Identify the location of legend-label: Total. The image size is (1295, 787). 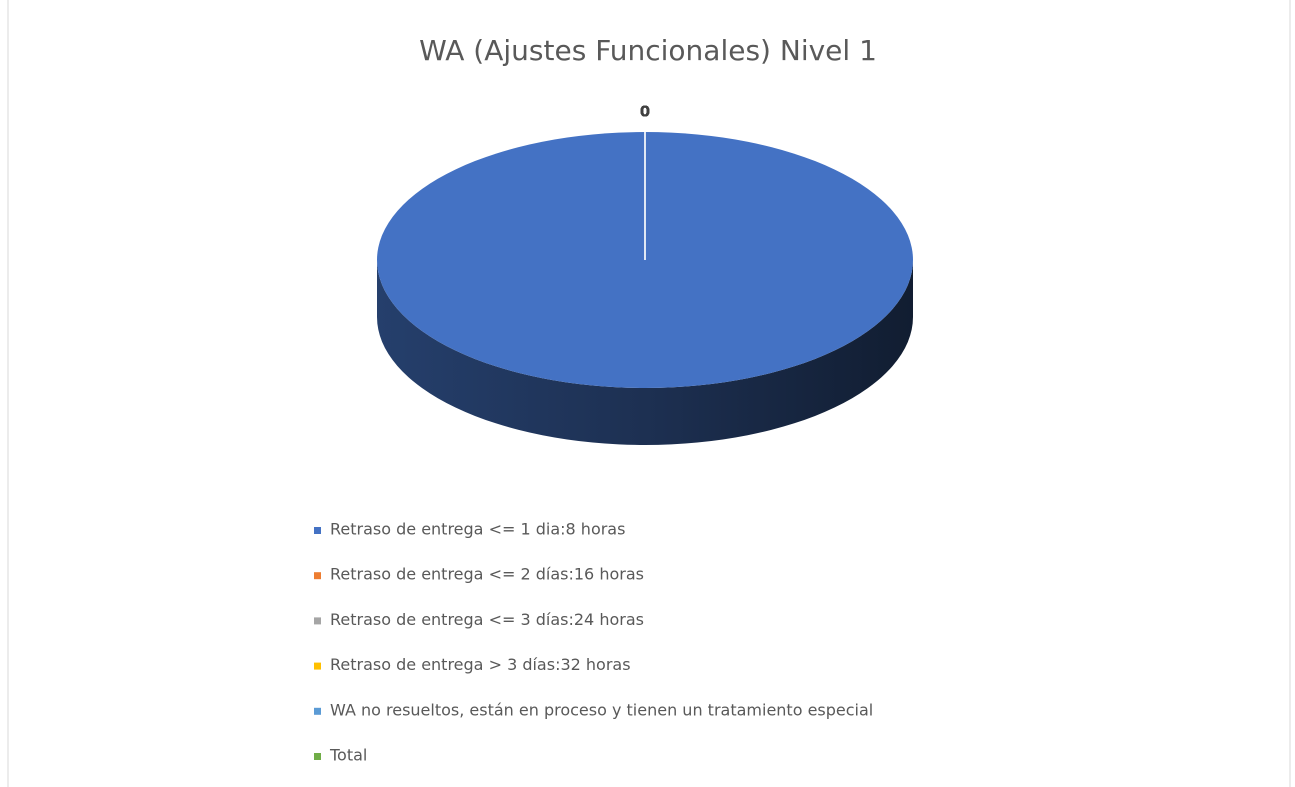
(348, 755).